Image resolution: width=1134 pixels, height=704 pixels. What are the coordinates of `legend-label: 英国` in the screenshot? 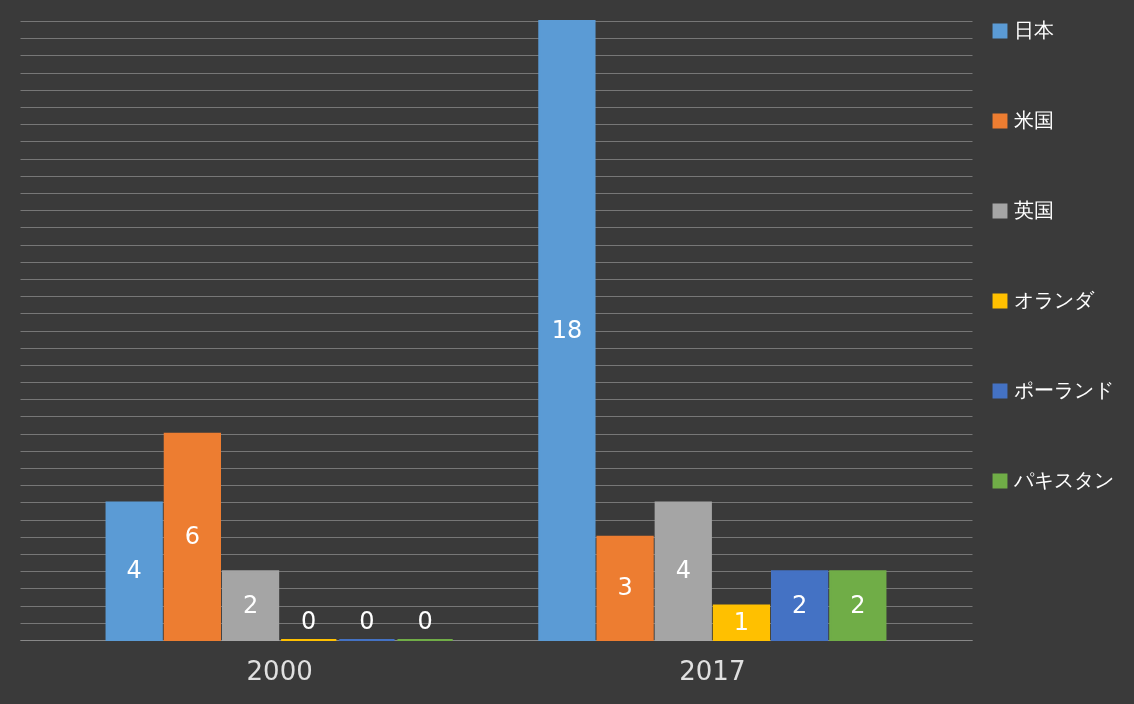 It's located at (1034, 210).